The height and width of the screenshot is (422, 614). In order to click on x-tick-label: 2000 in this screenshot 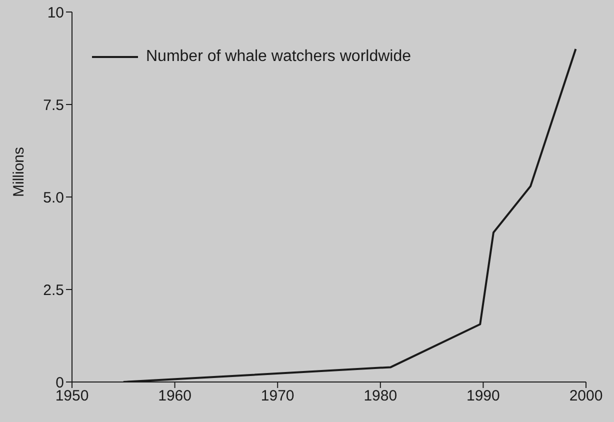, I will do `click(586, 396)`.